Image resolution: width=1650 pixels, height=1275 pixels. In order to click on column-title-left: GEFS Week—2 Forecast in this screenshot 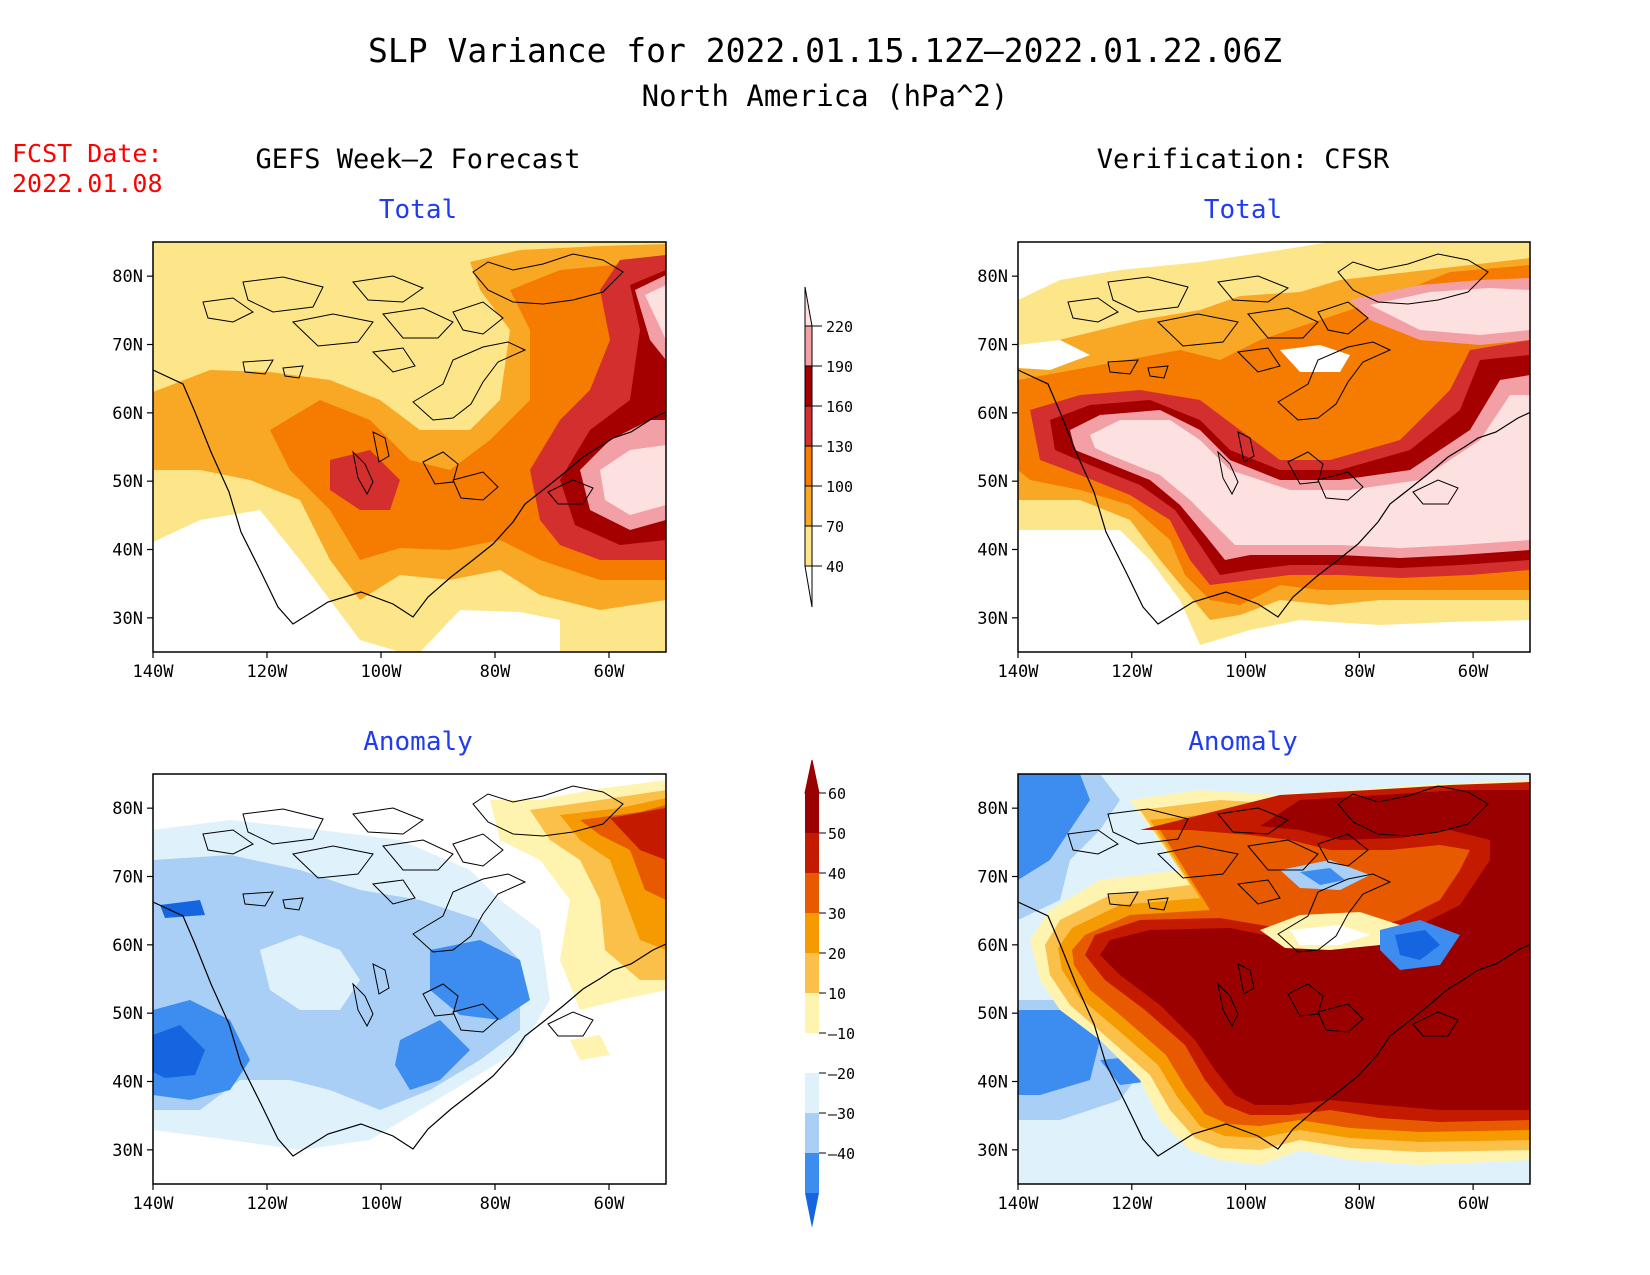, I will do `click(417, 159)`.